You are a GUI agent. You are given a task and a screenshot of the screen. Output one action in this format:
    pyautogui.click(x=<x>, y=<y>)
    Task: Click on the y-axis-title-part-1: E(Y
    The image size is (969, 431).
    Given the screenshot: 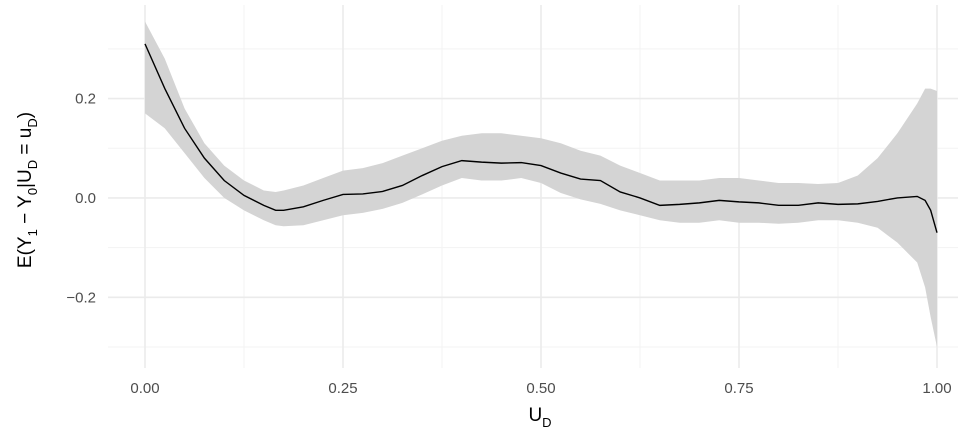 What is the action you would take?
    pyautogui.click(x=25, y=252)
    